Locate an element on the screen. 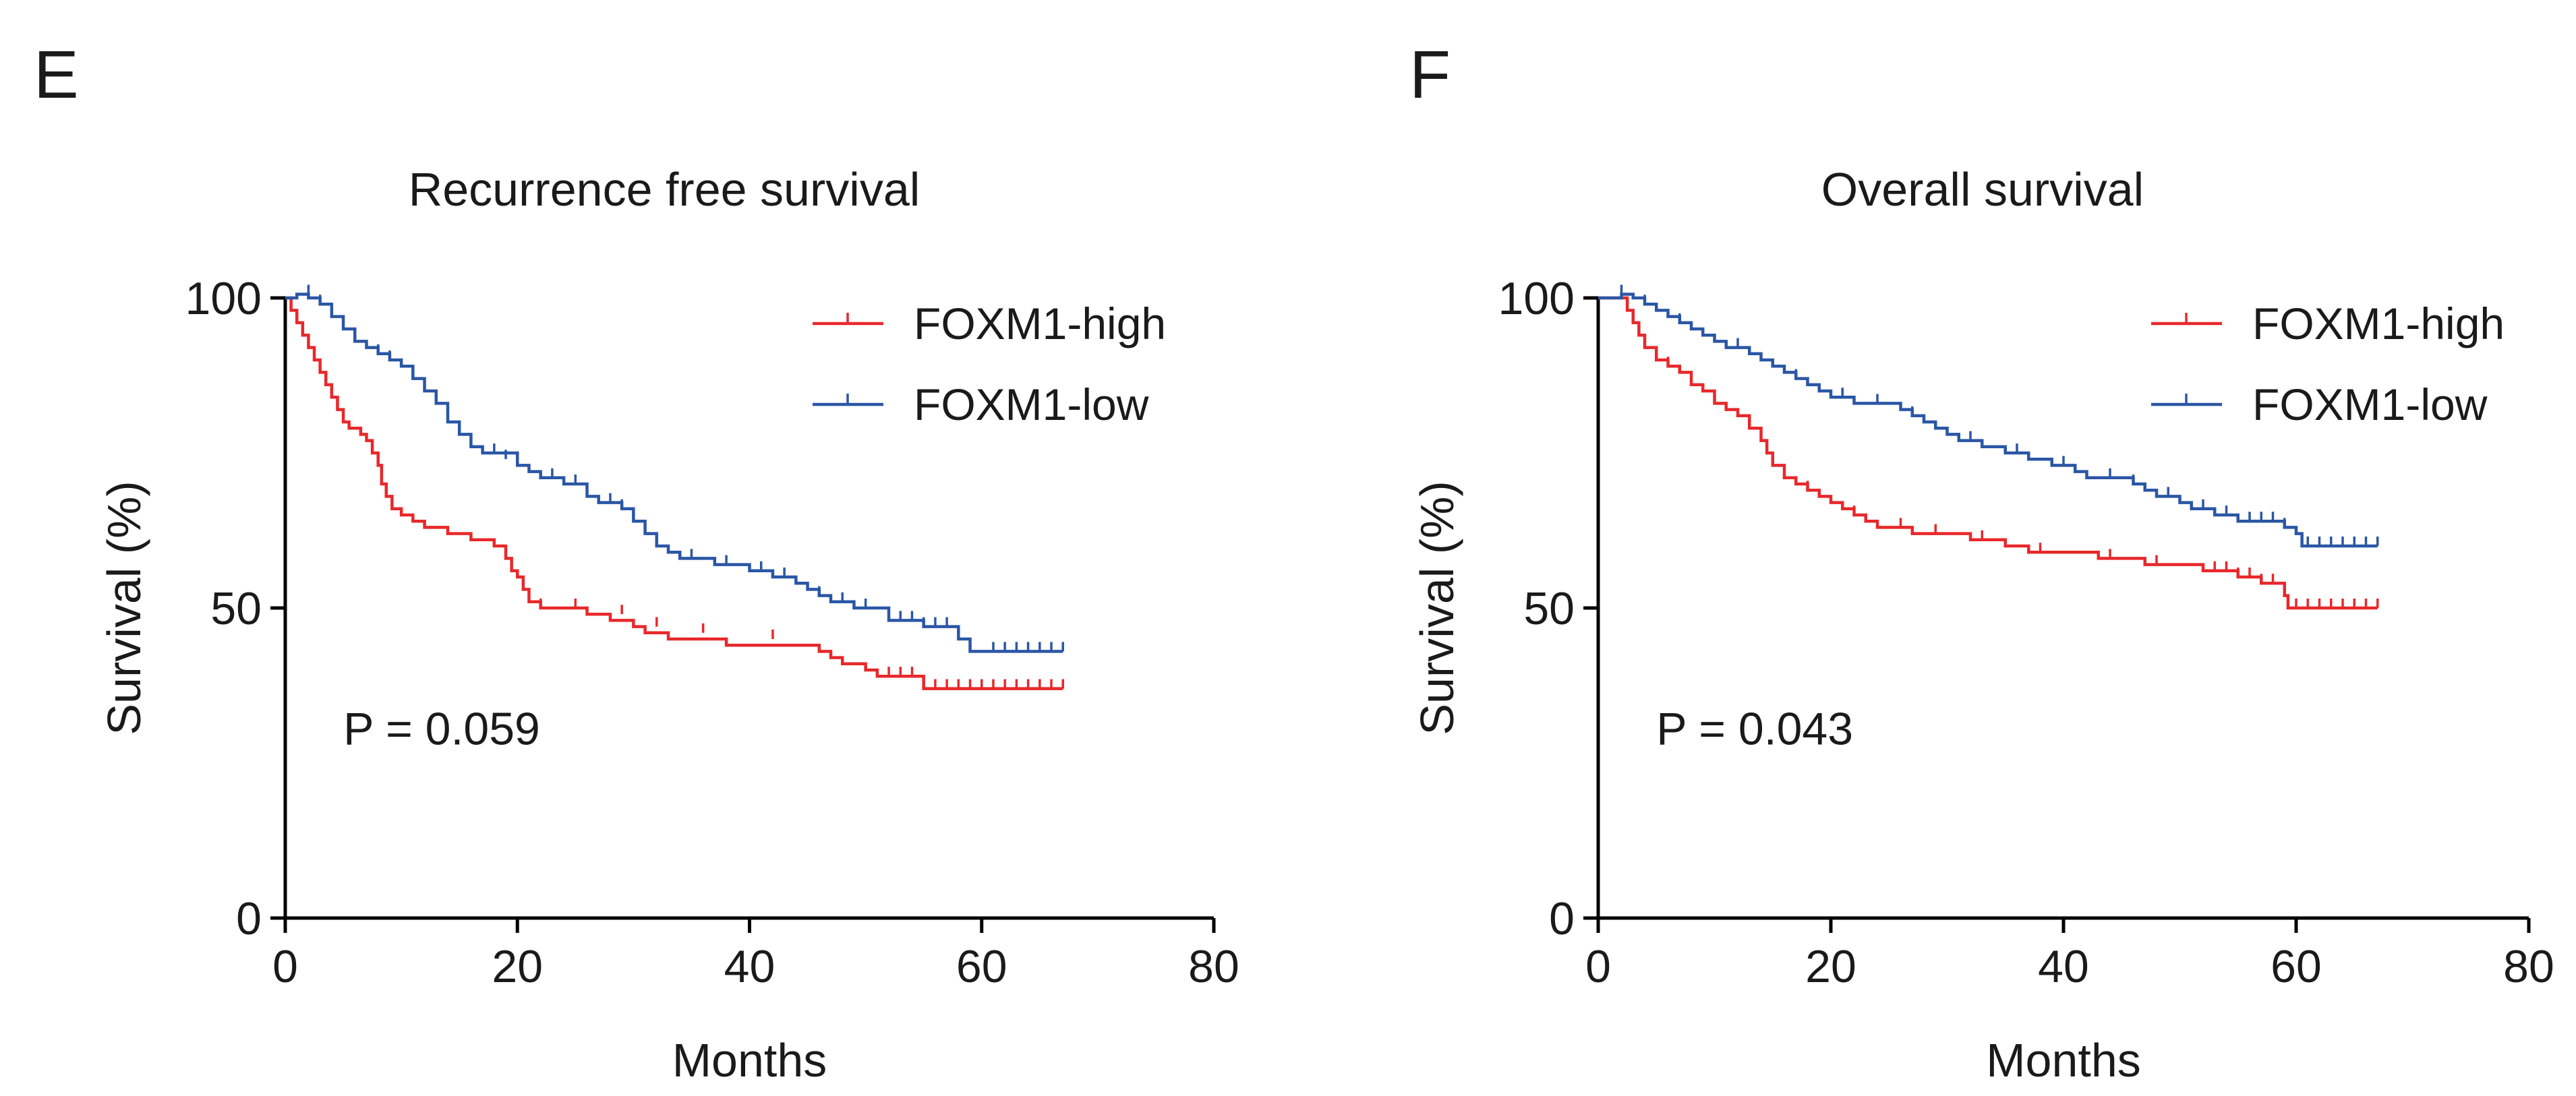 The image size is (2576, 1096). panel-letter: E is located at coordinates (56, 75).